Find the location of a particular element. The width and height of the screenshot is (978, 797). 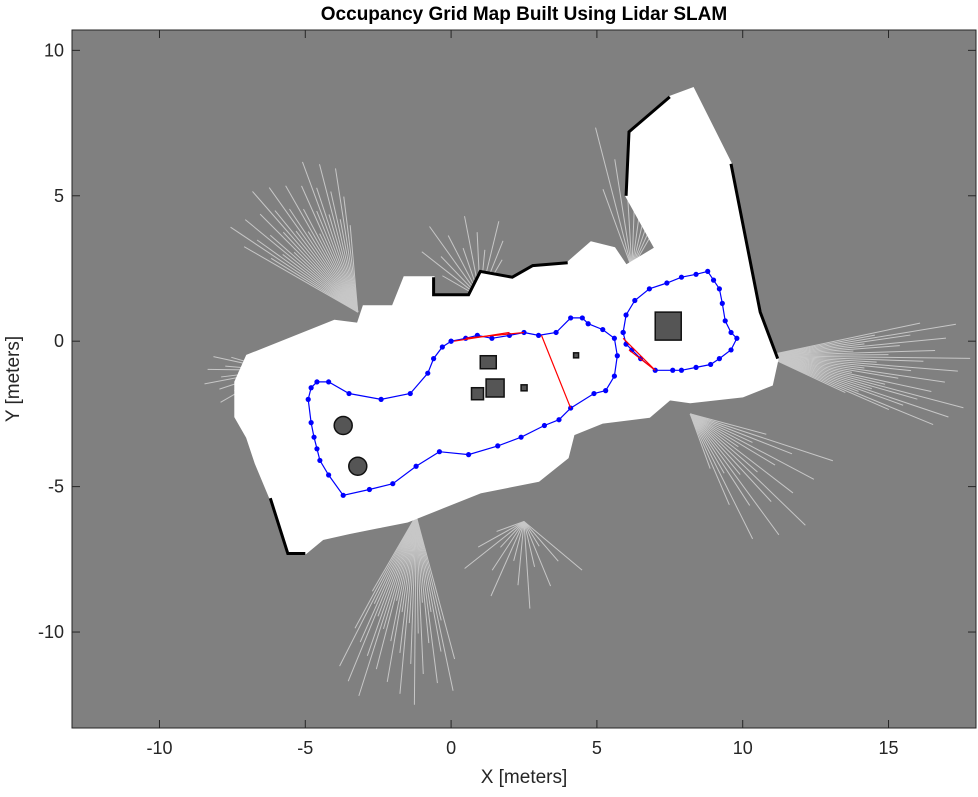

obstacles is located at coordinates (507, 393).